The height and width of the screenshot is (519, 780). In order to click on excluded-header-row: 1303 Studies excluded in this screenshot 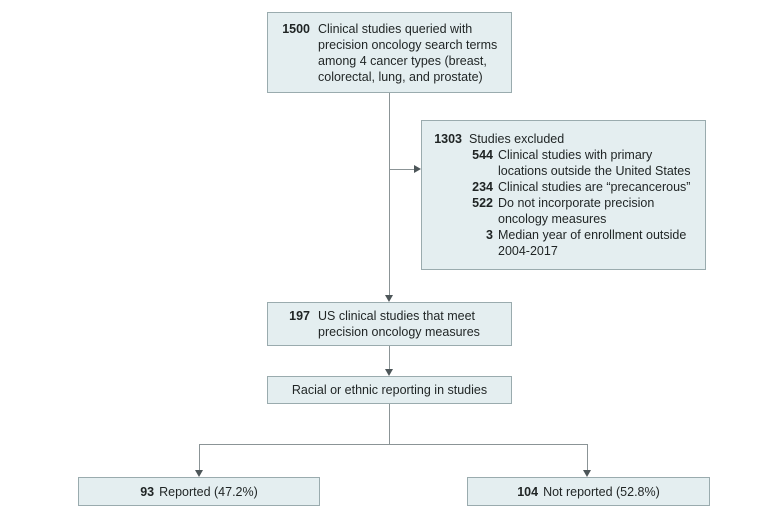, I will do `click(566, 139)`.